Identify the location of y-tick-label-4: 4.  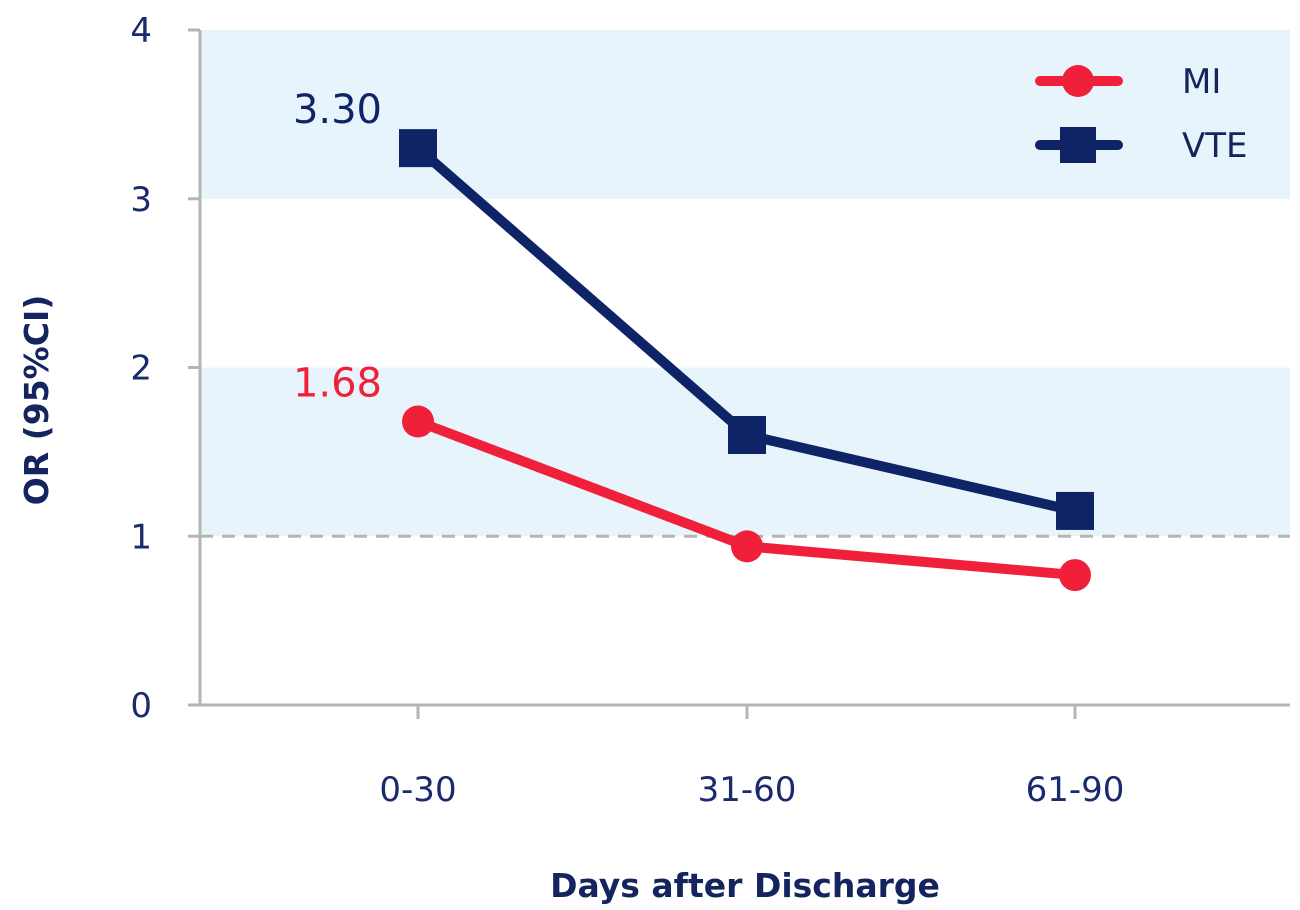
(141, 31).